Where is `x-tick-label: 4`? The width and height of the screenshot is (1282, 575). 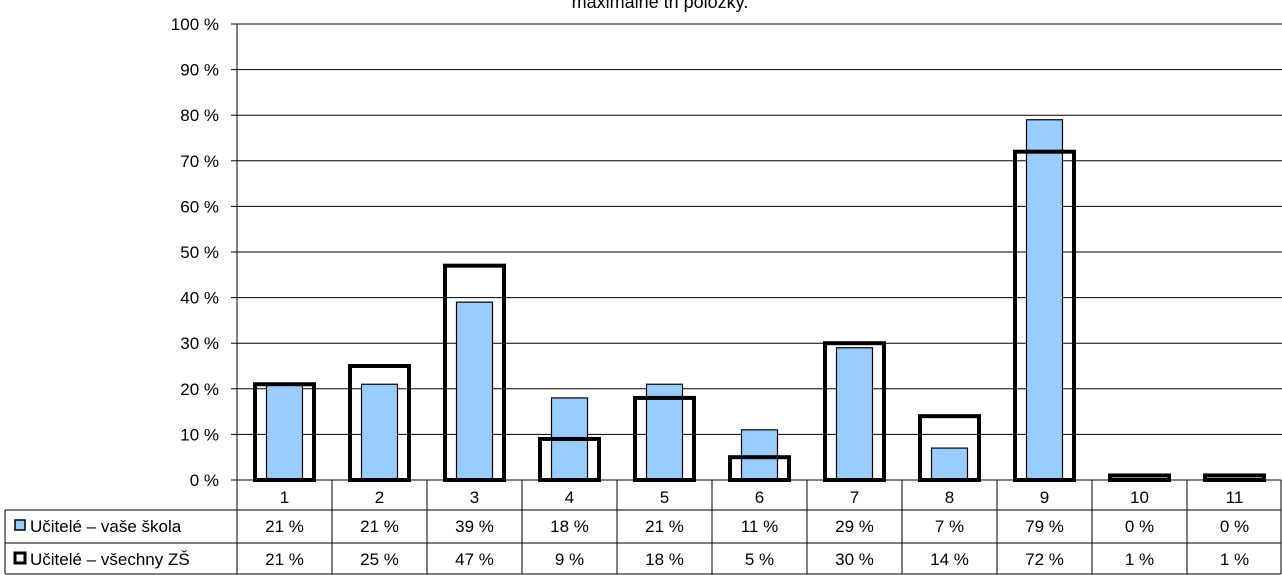 x-tick-label: 4 is located at coordinates (569, 497).